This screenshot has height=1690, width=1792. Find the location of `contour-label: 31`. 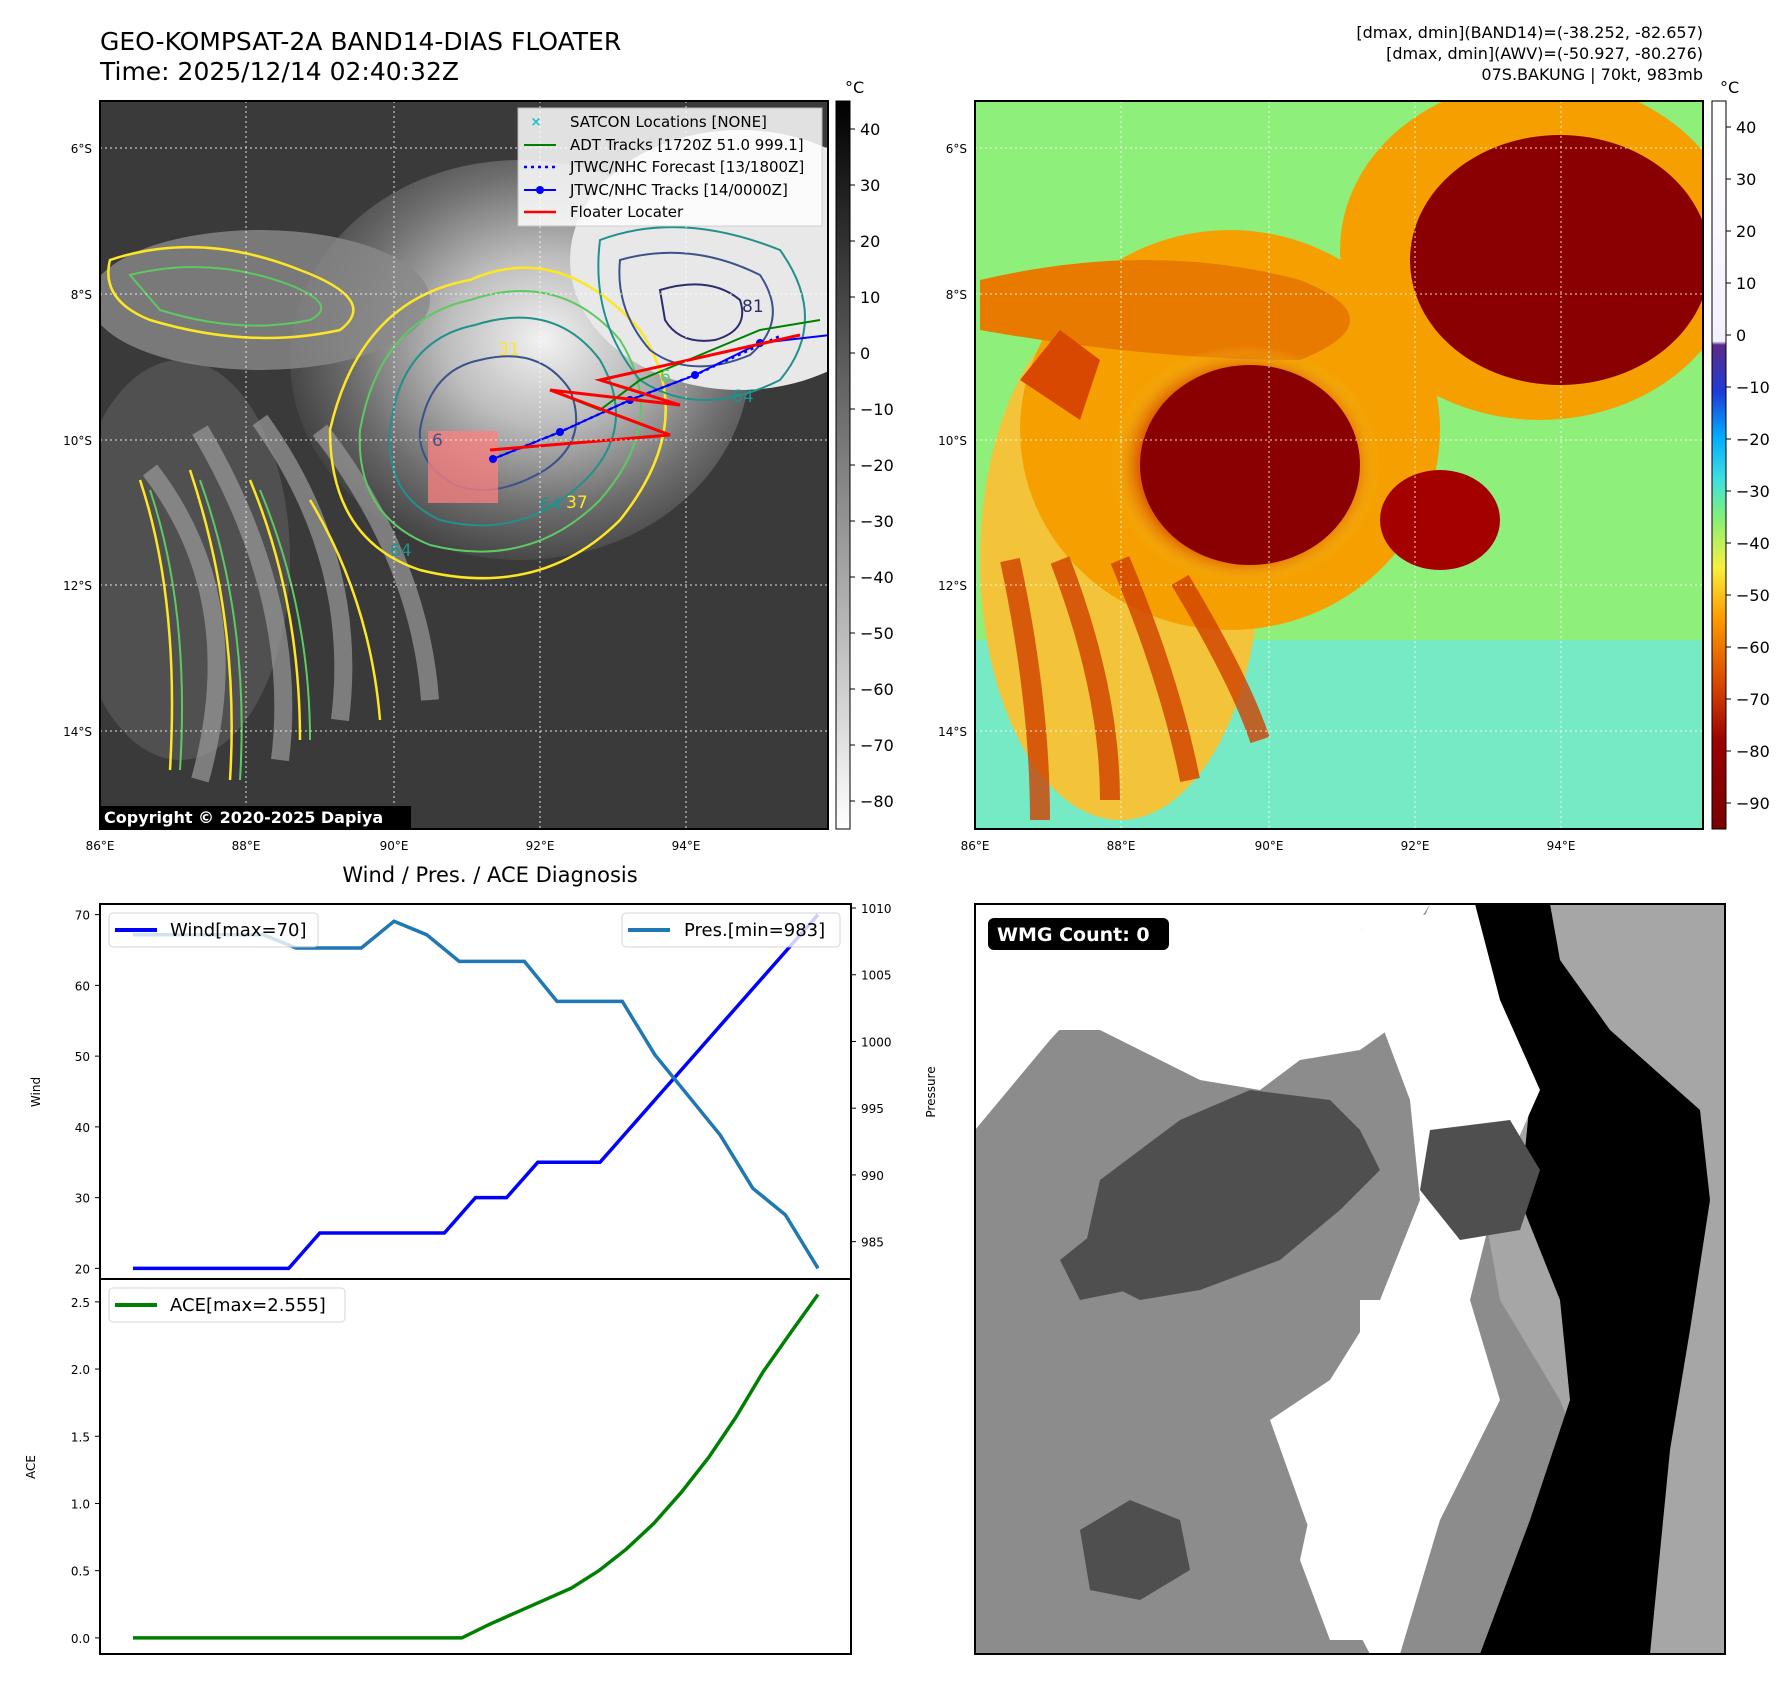

contour-label: 31 is located at coordinates (509, 350).